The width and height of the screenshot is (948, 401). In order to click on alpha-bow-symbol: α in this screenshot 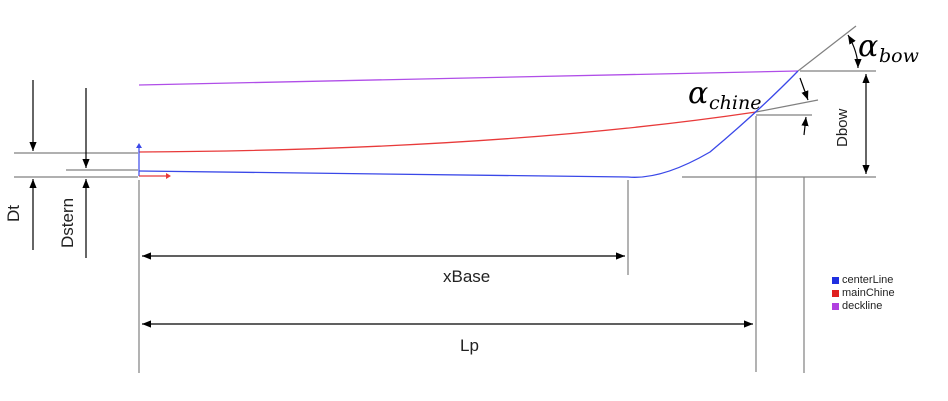, I will do `click(868, 46)`.